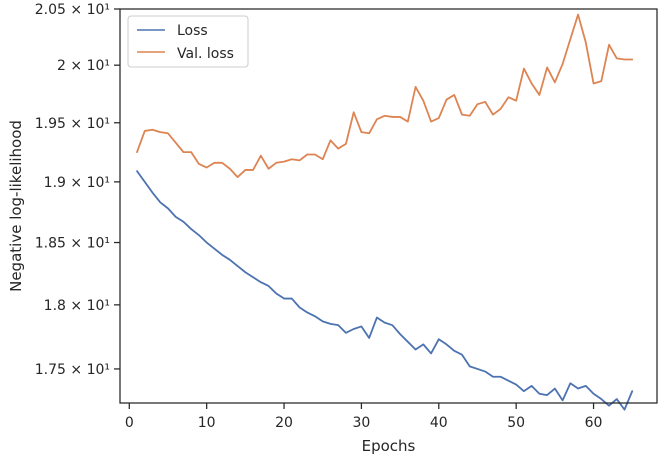 Image resolution: width=667 pixels, height=463 pixels. Describe the element at coordinates (594, 423) in the screenshot. I see `x-tick-label: 60` at that location.